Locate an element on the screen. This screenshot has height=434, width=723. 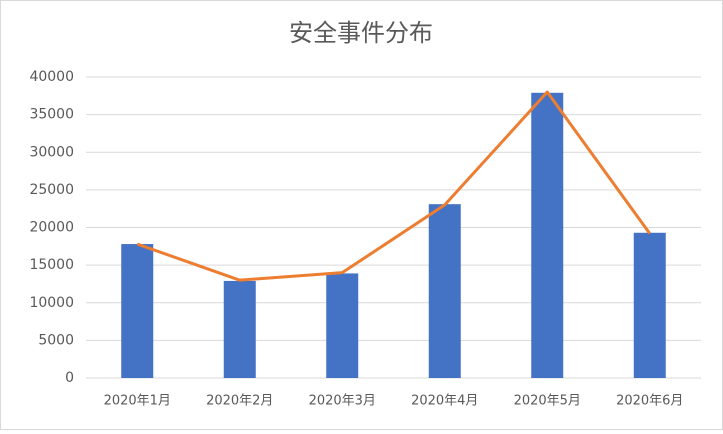
x-tick-label: 2020年3月 is located at coordinates (342, 401).